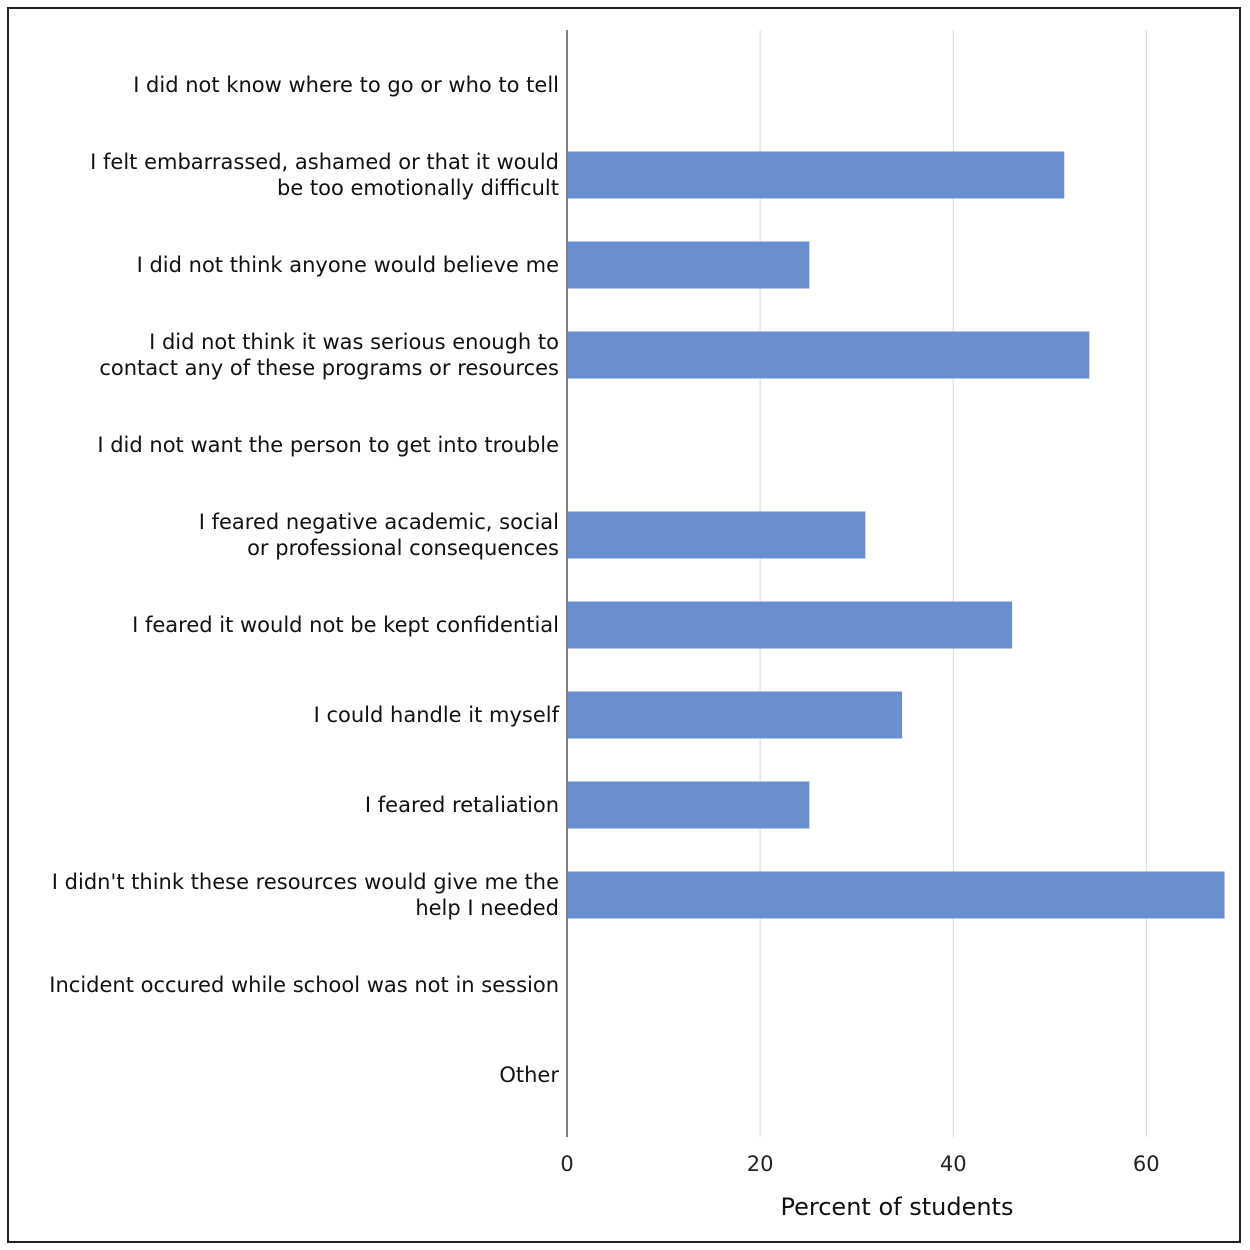 This screenshot has height=1250, width=1250. Describe the element at coordinates (760, 1164) in the screenshot. I see `tick-label-20: 20` at that location.